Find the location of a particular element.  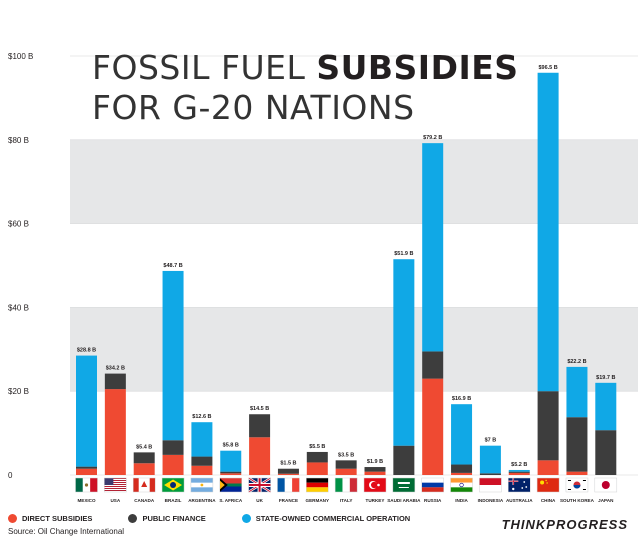

saudi-arabia-flag-icon is located at coordinates (404, 485).